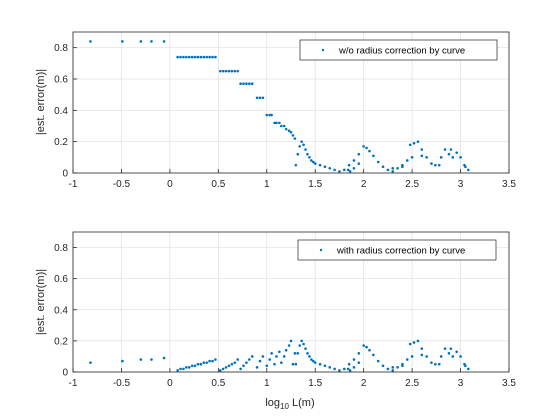 The image size is (560, 420). Describe the element at coordinates (323, 50) in the screenshot. I see `top-legend-marker` at that location.